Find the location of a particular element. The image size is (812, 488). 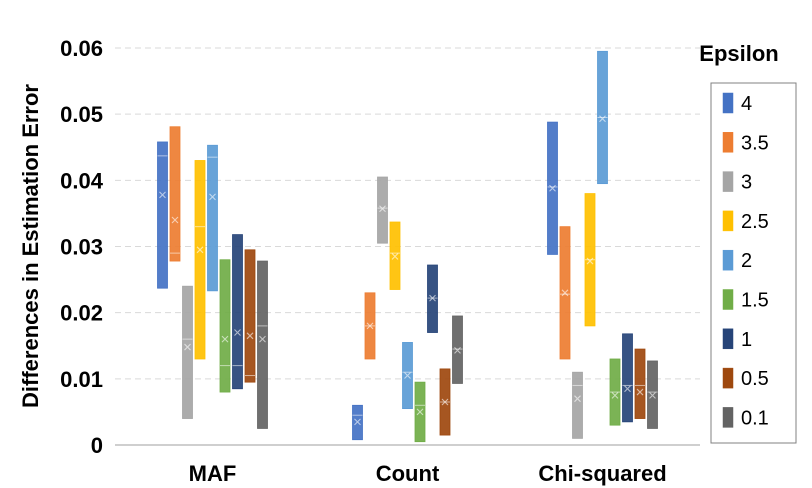

legend-label: 2.5 is located at coordinates (755, 222).